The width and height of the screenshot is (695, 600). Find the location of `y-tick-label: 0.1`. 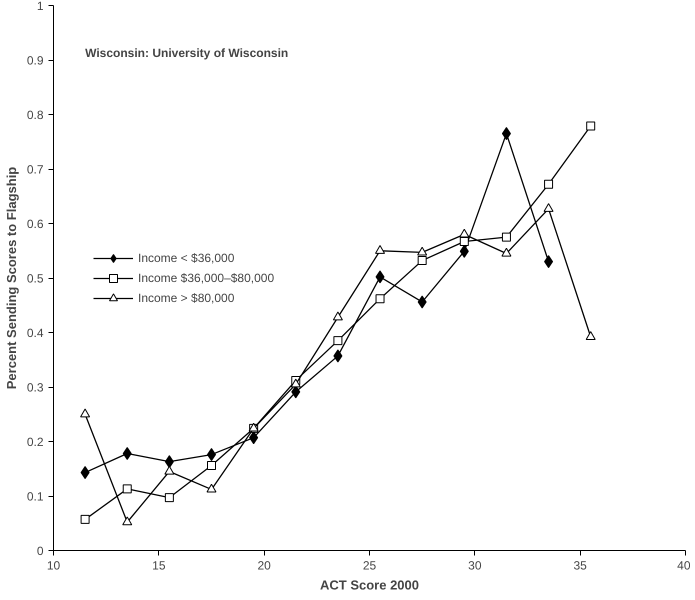

y-tick-label: 0.1 is located at coordinates (35, 497).